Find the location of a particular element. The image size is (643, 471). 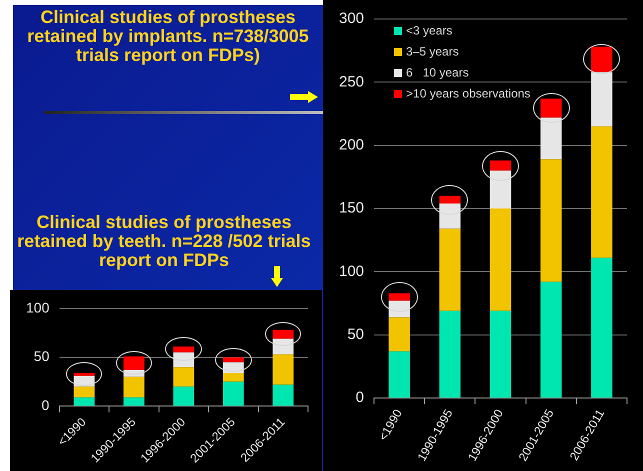

legend-label: >10 years observations is located at coordinates (468, 93).